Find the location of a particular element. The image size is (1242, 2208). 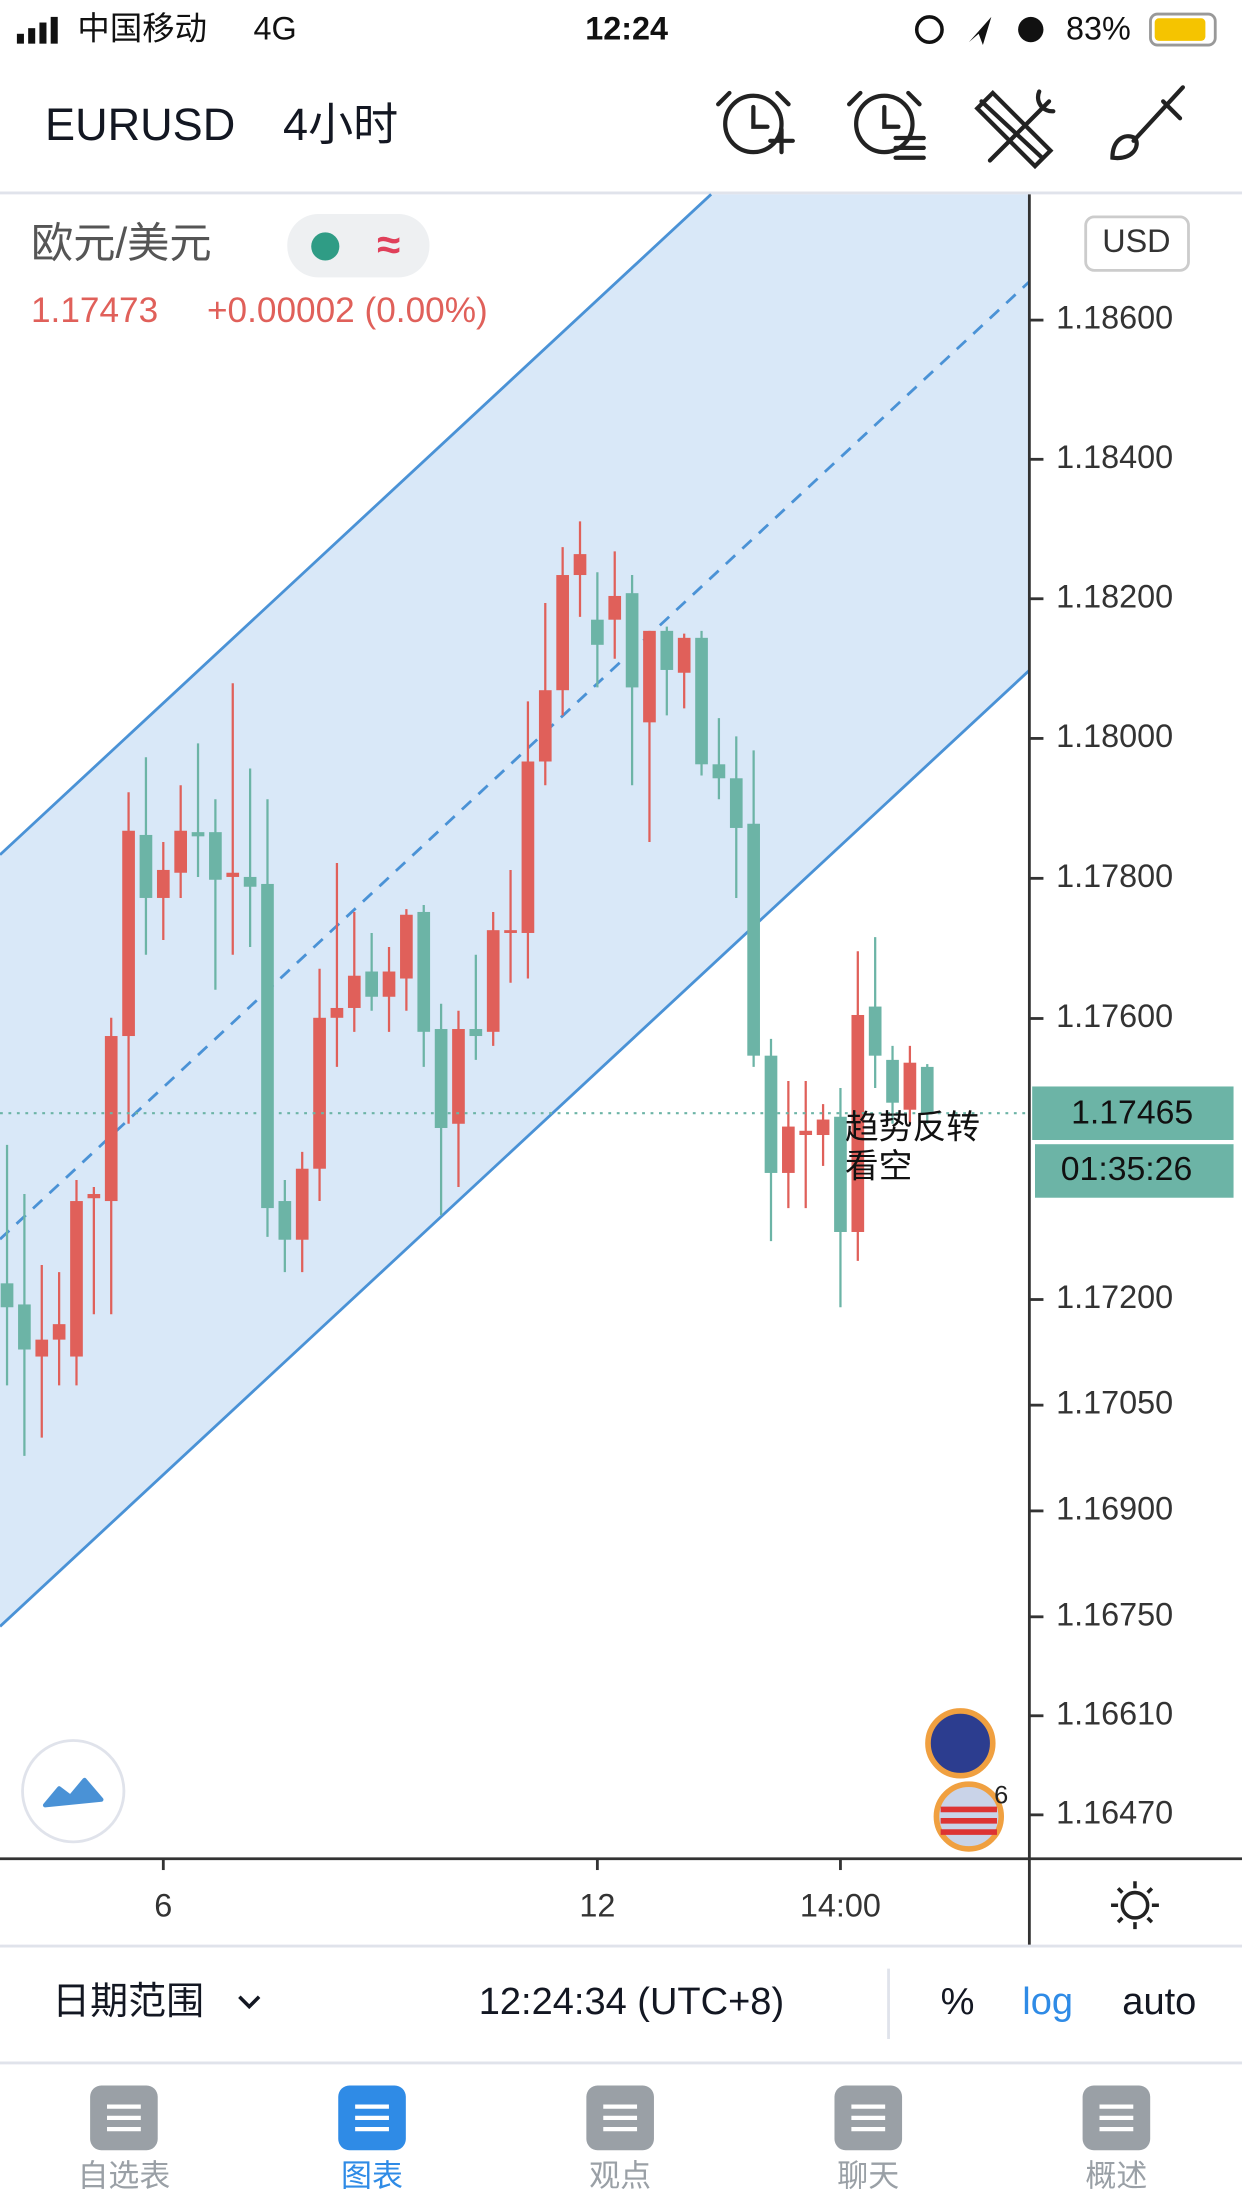

alert-list-button is located at coordinates (886, 125).